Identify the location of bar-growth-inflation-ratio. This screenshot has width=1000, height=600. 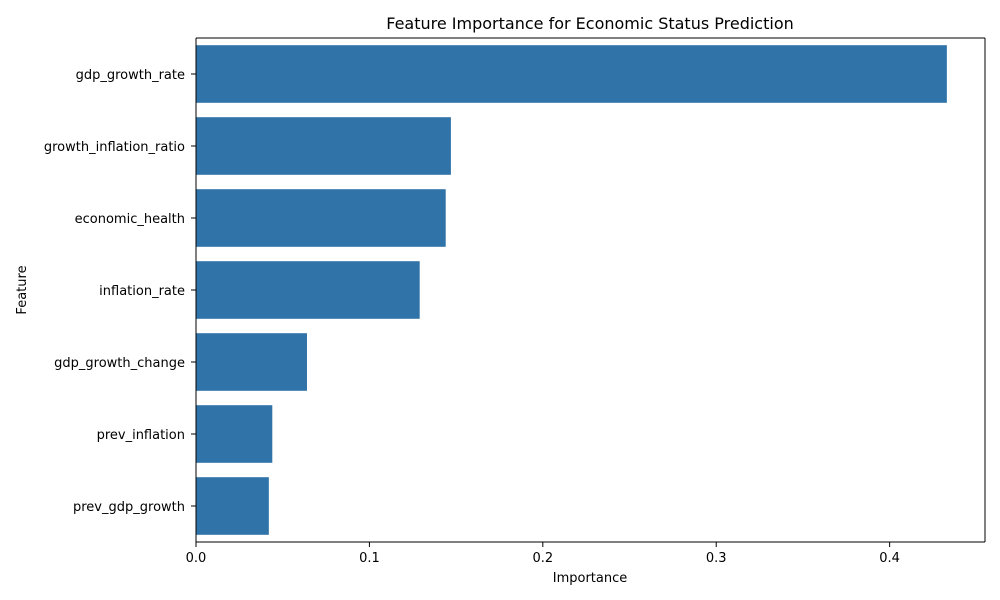
(323, 146).